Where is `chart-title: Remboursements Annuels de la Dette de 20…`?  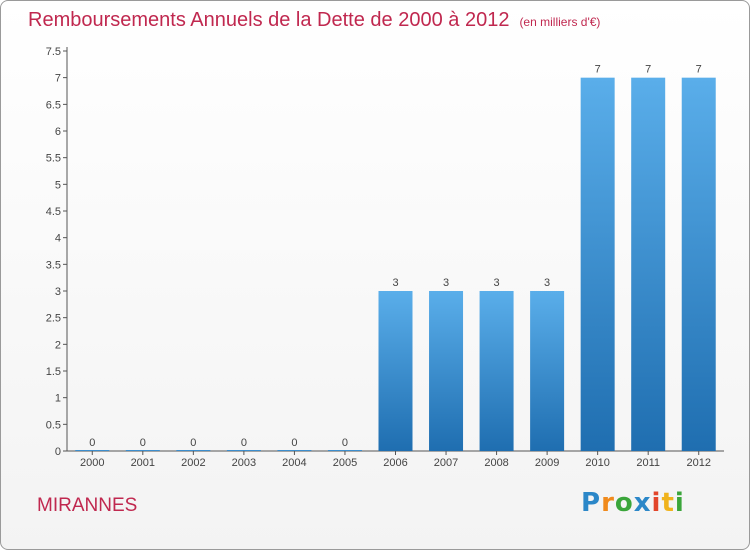
chart-title: Remboursements Annuels de la Dette de 20… is located at coordinates (314, 20).